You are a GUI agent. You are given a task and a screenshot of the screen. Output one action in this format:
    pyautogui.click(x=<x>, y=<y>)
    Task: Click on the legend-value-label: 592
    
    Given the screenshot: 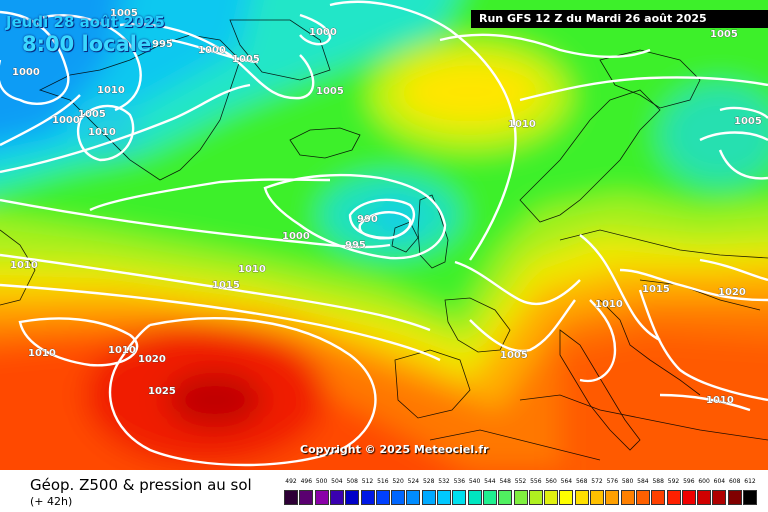 What is the action you would take?
    pyautogui.click(x=673, y=481)
    